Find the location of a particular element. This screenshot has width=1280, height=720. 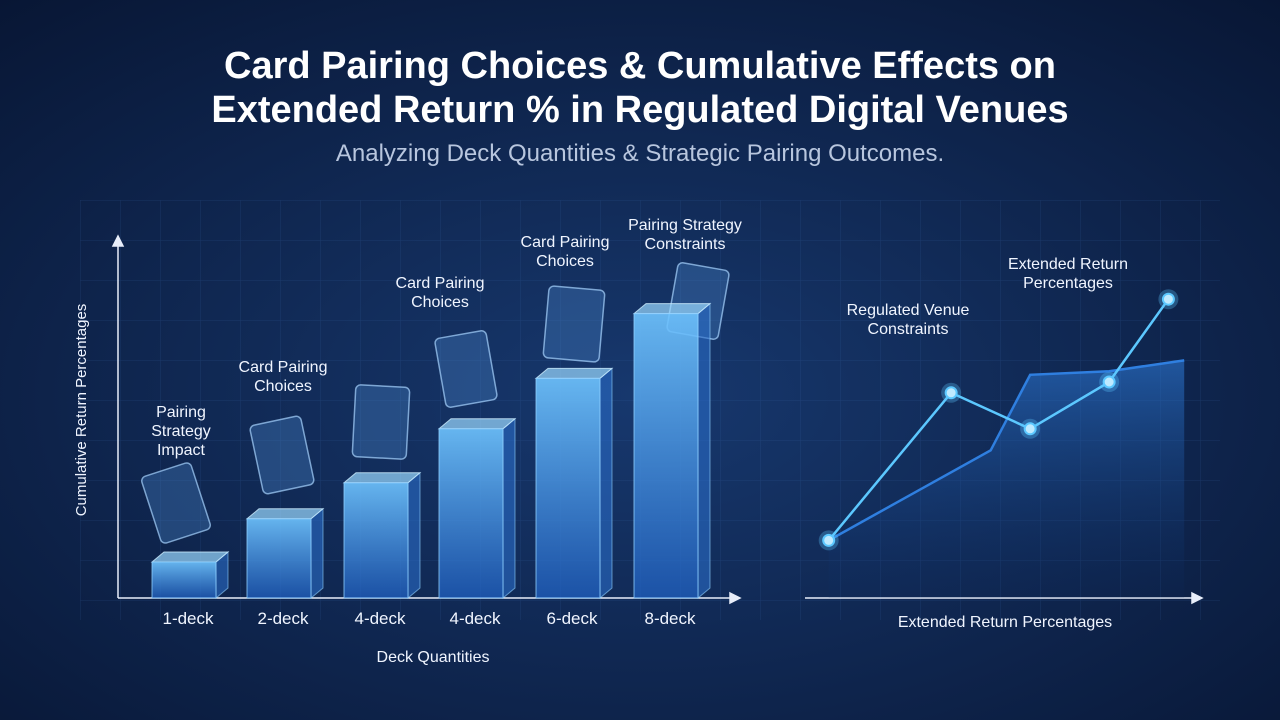

x-tick-label: 2-deck is located at coordinates (283, 618).